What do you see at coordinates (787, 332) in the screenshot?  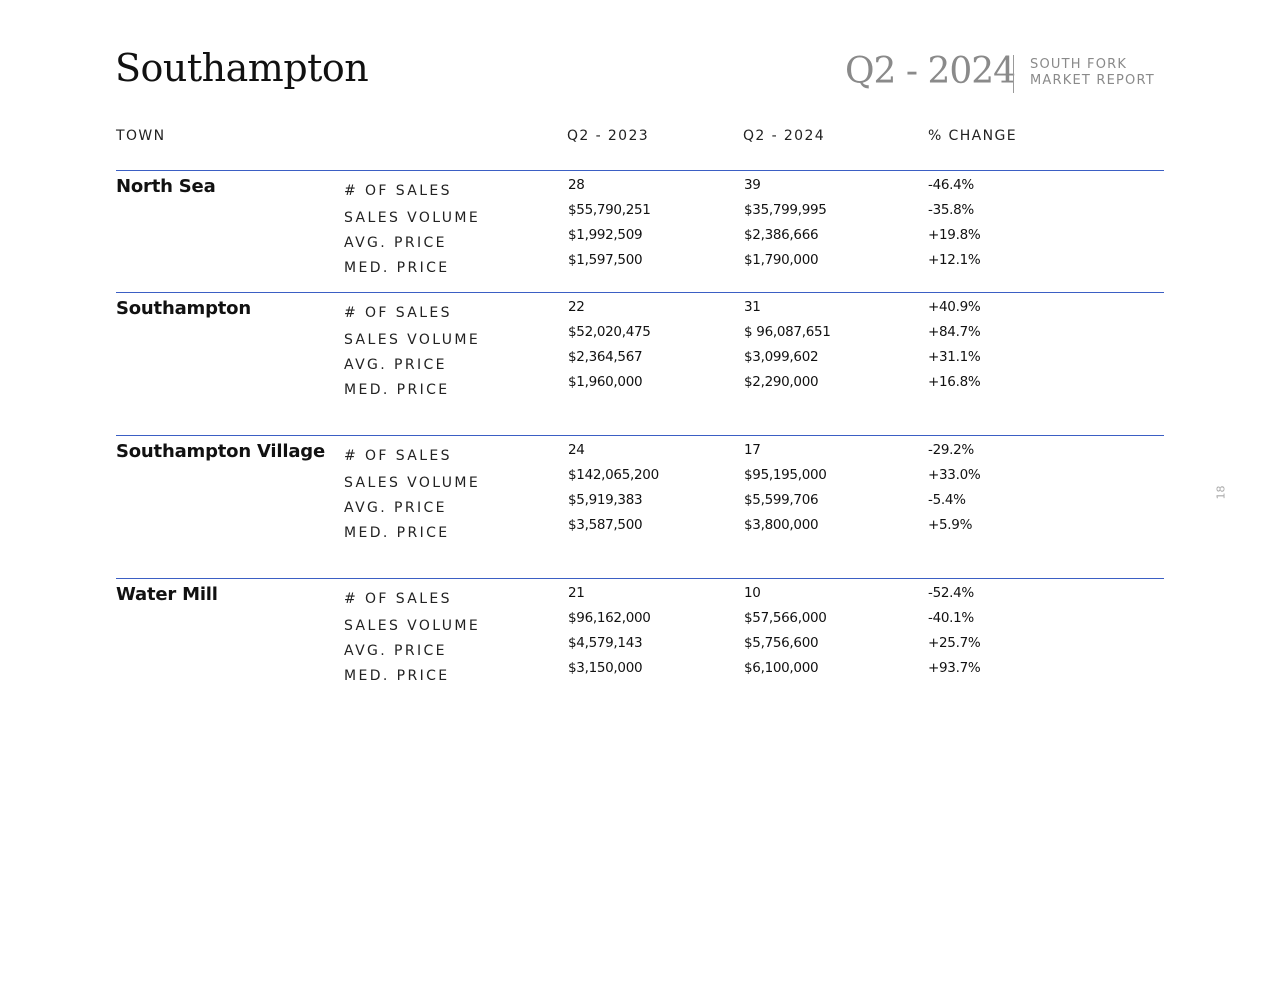 I see `value-q2-2024: $ 96,087,651` at bounding box center [787, 332].